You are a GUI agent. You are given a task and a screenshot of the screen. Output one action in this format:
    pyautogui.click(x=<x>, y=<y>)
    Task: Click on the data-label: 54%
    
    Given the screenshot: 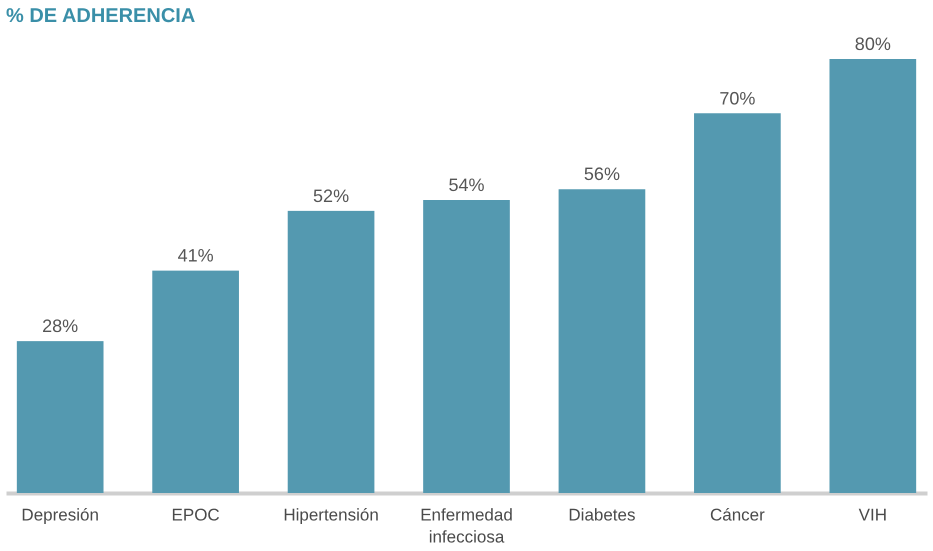 What is the action you would take?
    pyautogui.click(x=466, y=185)
    